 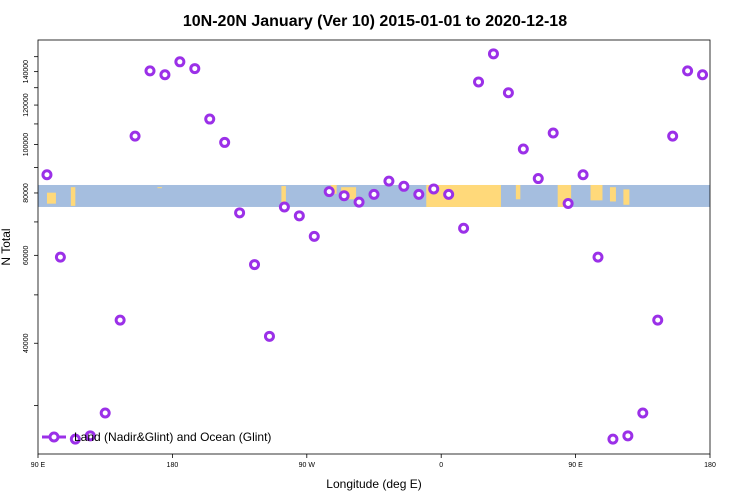 What do you see at coordinates (6, 246) in the screenshot?
I see `y-axis-label: N Total` at bounding box center [6, 246].